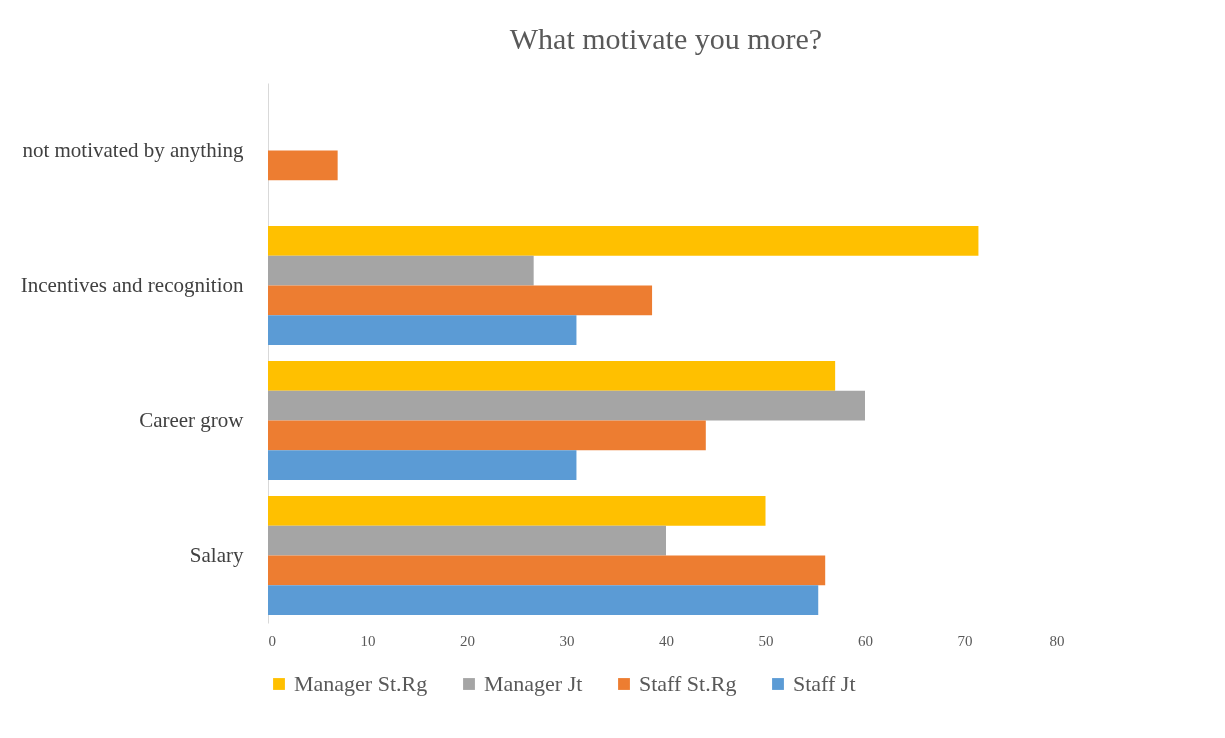  What do you see at coordinates (361, 683) in the screenshot?
I see `legend-label: Manager St.Rg` at bounding box center [361, 683].